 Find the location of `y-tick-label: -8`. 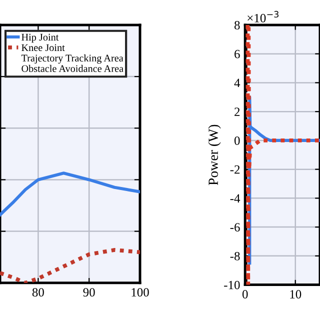

y-tick-label: -8 is located at coordinates (235, 256).